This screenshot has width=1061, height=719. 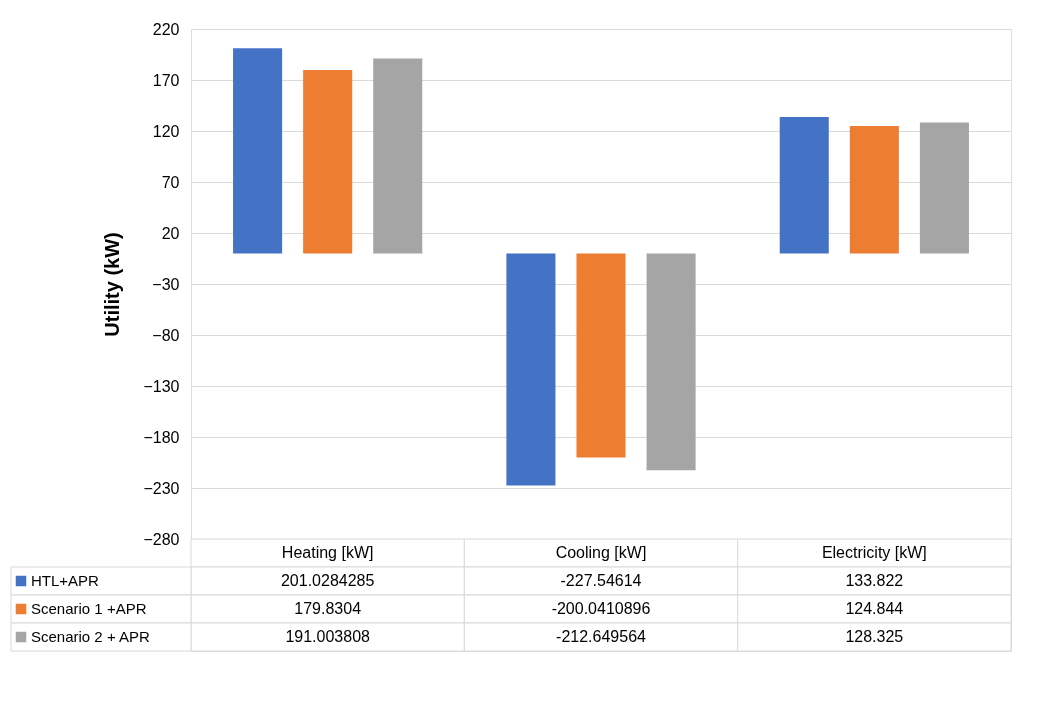 What do you see at coordinates (90, 636) in the screenshot?
I see `legend-label: Scenario 2 + APR` at bounding box center [90, 636].